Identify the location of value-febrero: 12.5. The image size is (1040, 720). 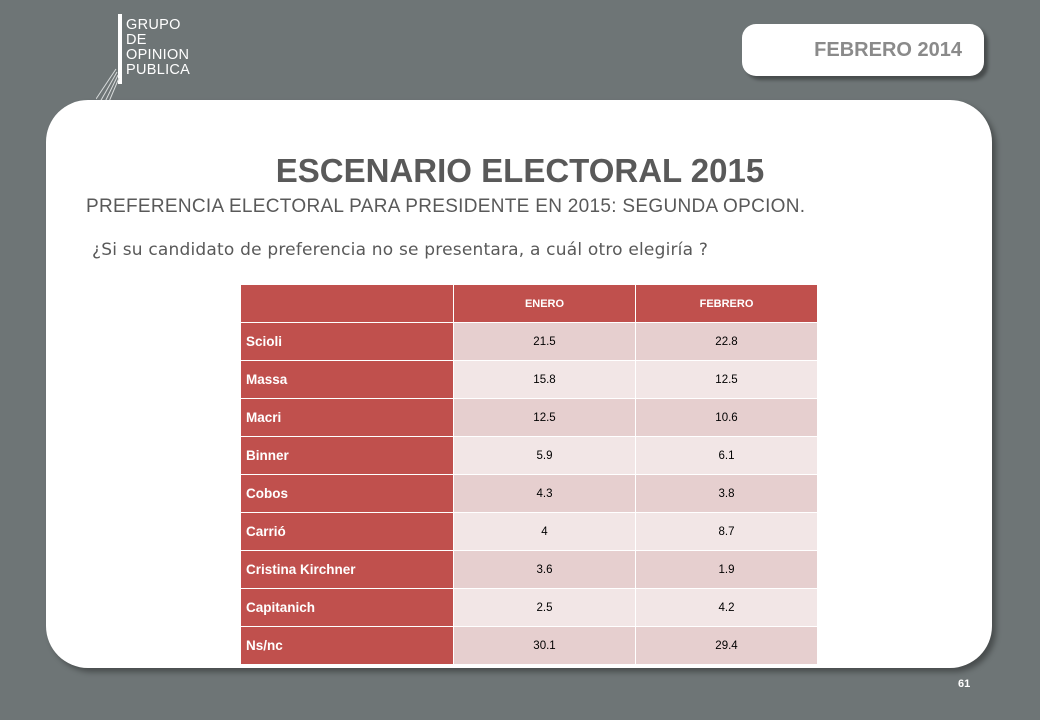
(726, 379).